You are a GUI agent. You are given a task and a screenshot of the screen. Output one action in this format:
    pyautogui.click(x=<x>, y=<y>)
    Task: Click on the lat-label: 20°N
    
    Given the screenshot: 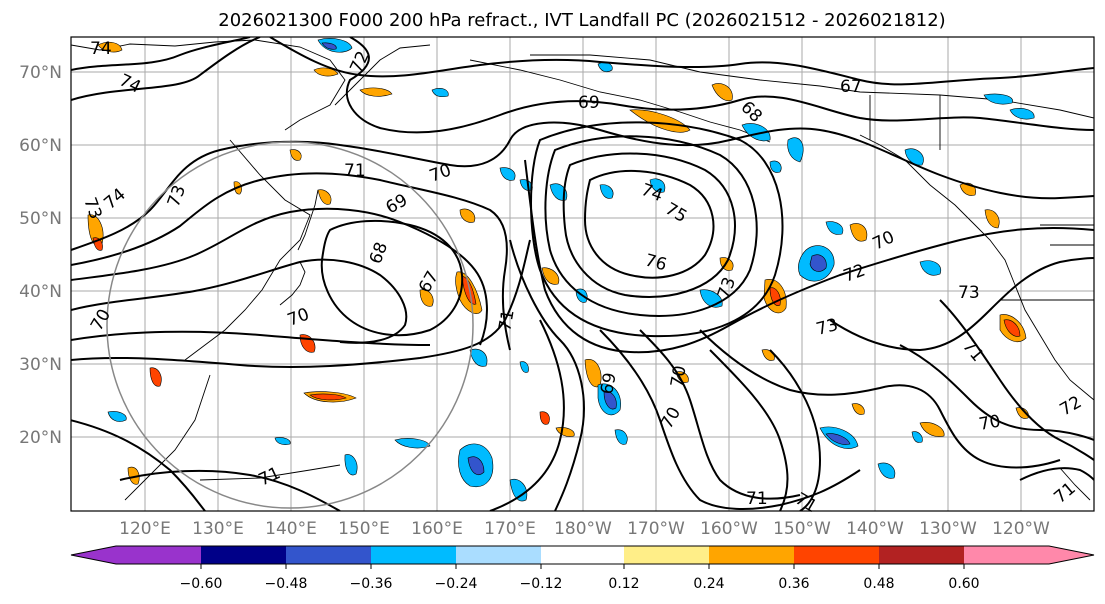 What is the action you would take?
    pyautogui.click(x=40, y=438)
    